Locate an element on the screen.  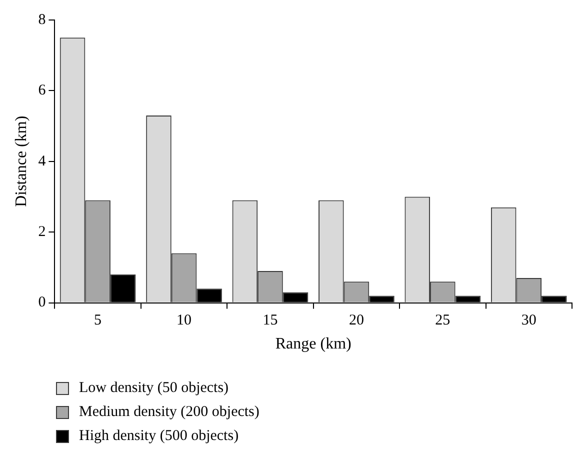
y-tick-label: 2 is located at coordinates (42, 232).